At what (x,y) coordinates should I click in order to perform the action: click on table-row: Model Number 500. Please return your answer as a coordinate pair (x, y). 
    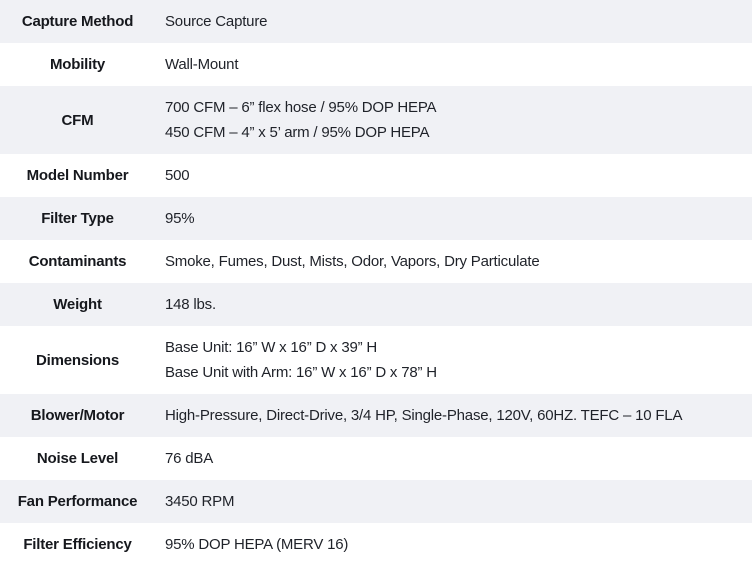
    Looking at the image, I should click on (376, 175).